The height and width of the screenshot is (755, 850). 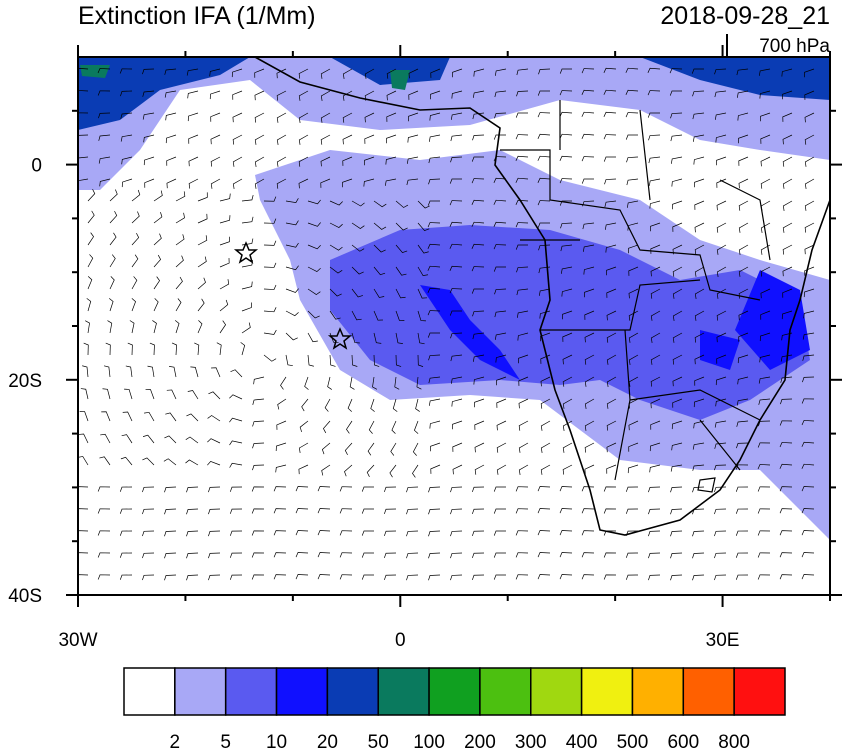 What do you see at coordinates (633, 741) in the screenshot?
I see `colorbar-label: 500` at bounding box center [633, 741].